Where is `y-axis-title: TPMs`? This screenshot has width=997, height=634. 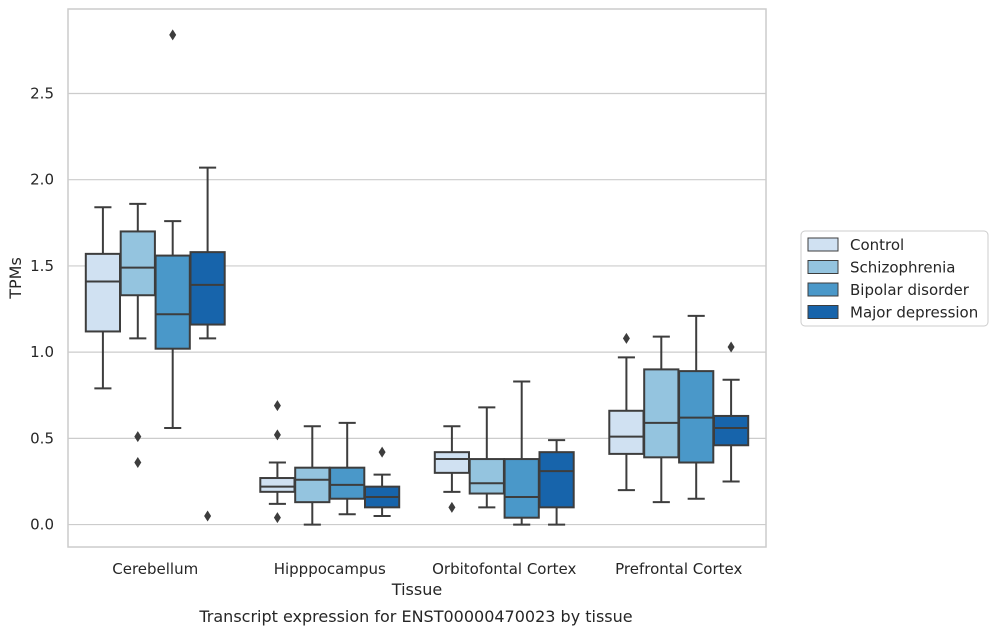
y-axis-title: TPMs is located at coordinates (15, 278).